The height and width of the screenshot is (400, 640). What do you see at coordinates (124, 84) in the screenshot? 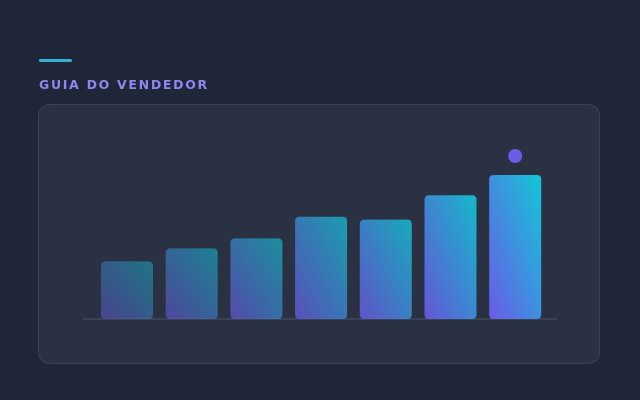
I see `section-label: GUIA DO VENDEDOR` at bounding box center [124, 84].